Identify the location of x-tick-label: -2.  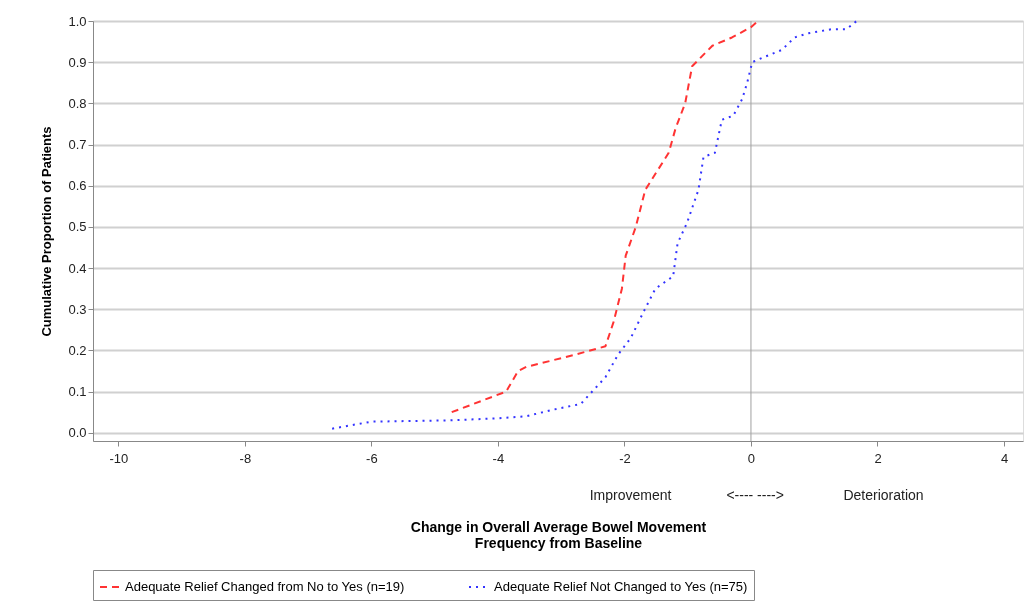
(625, 458).